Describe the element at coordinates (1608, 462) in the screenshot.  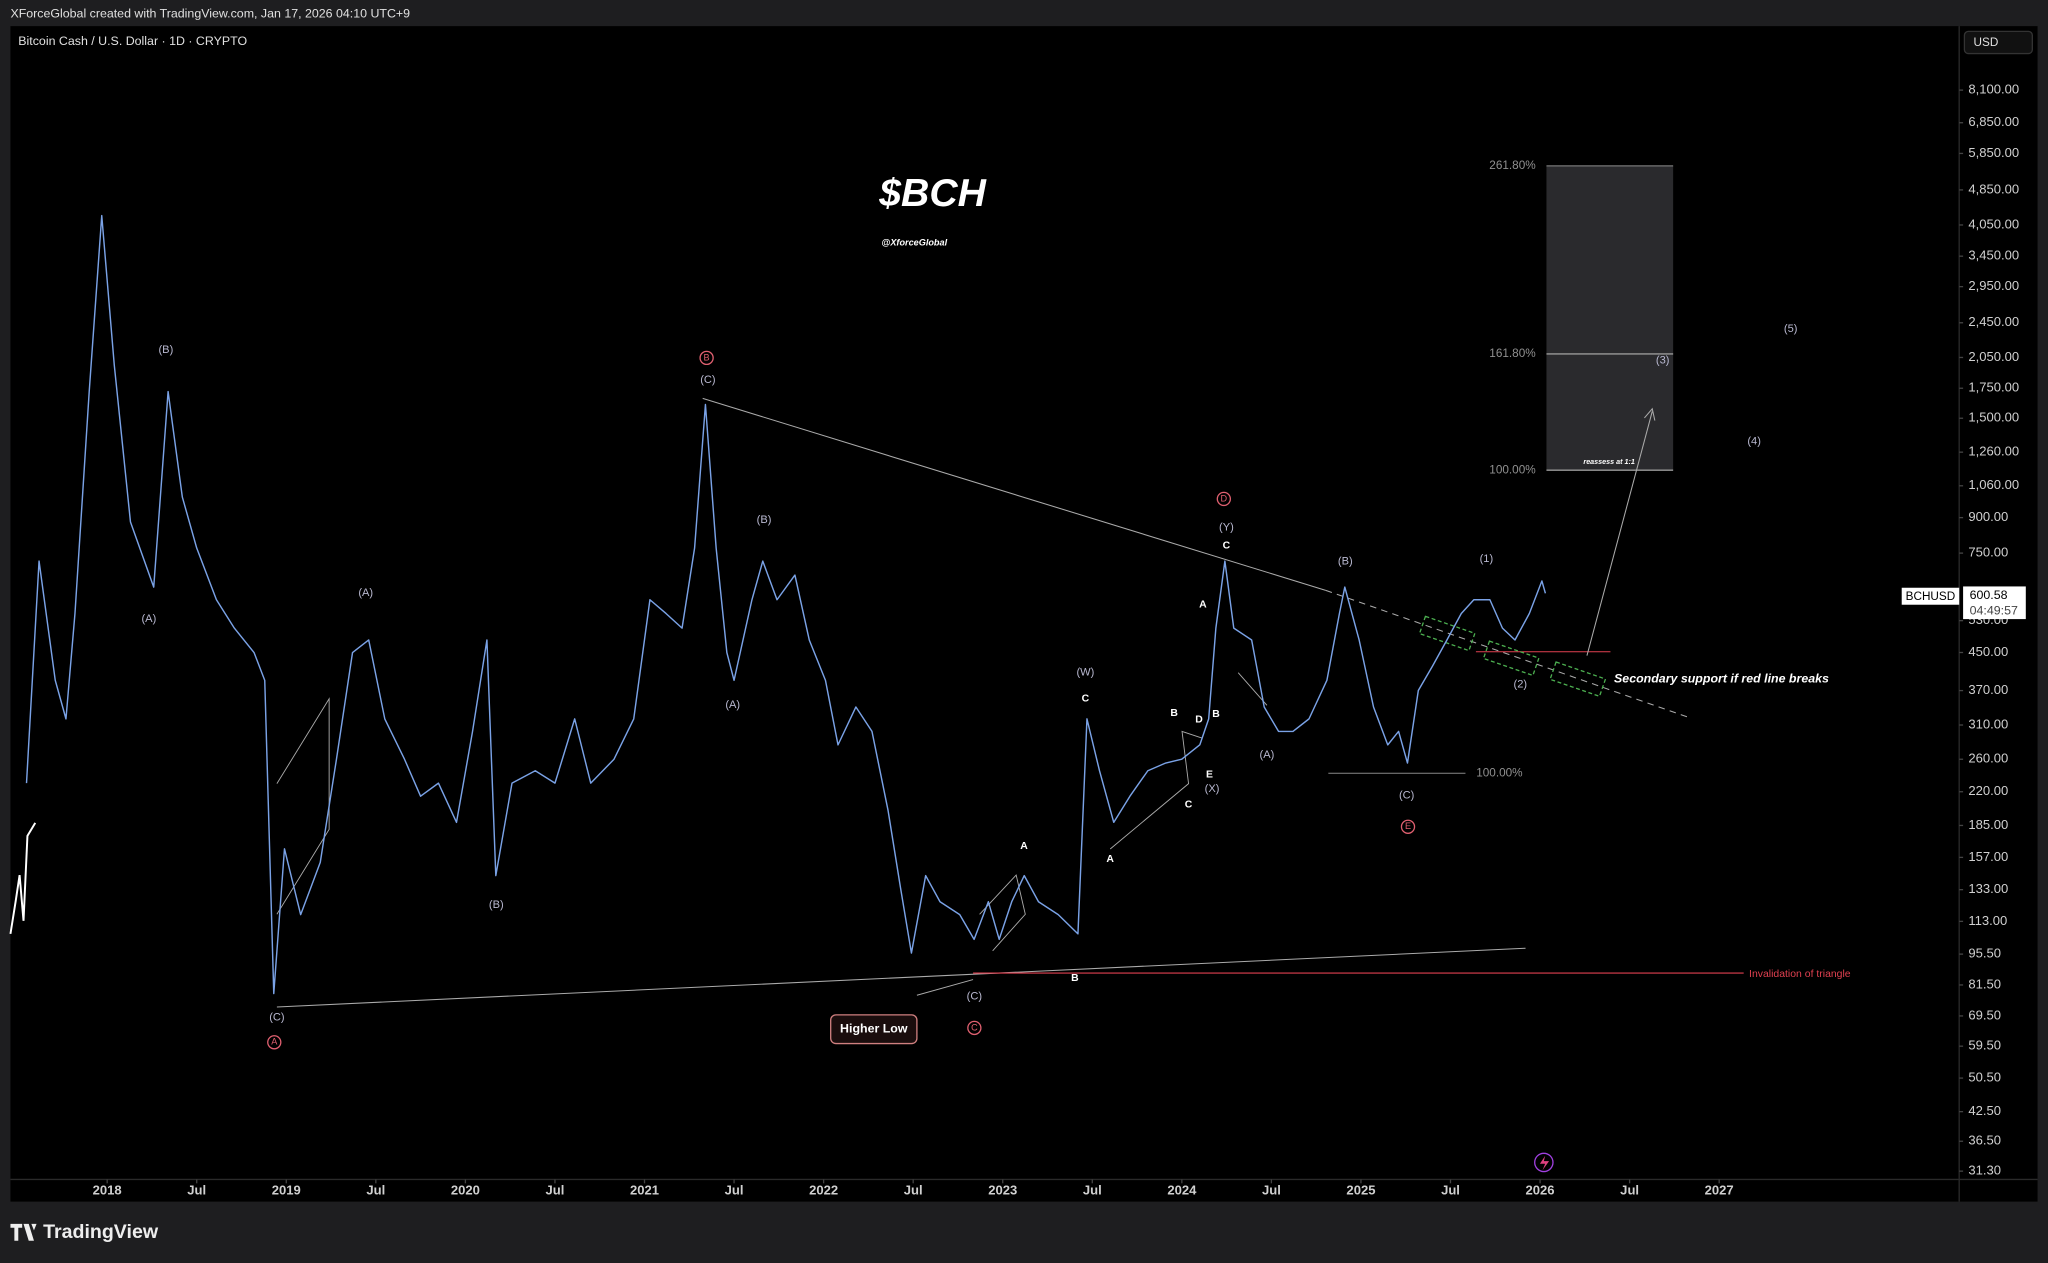
I see `fib-note: reassess at 1:1` at that location.